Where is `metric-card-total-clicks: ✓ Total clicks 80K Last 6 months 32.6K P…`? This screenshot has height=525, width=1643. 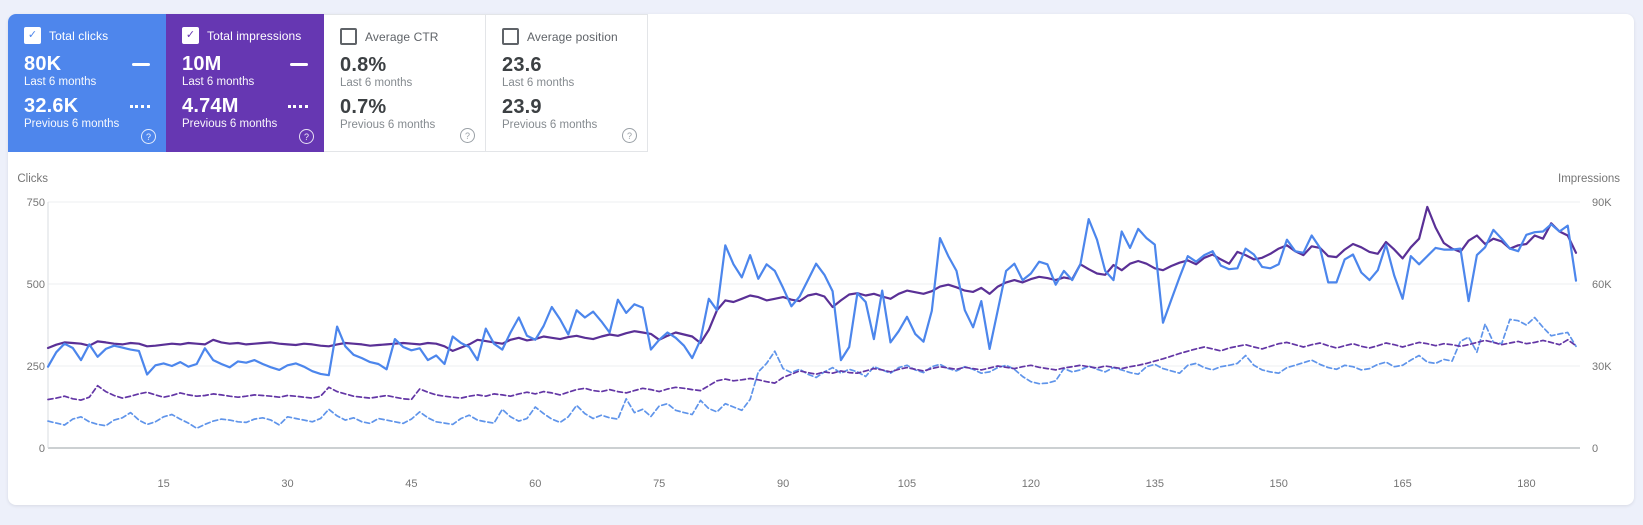 metric-card-total-clicks: ✓ Total clicks 80K Last 6 months 32.6K P… is located at coordinates (87, 83).